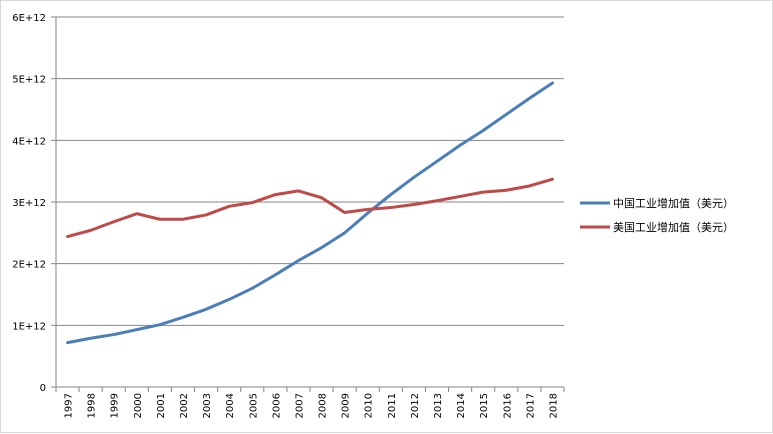  I want to click on x-tick-label: 2002, so click(184, 405).